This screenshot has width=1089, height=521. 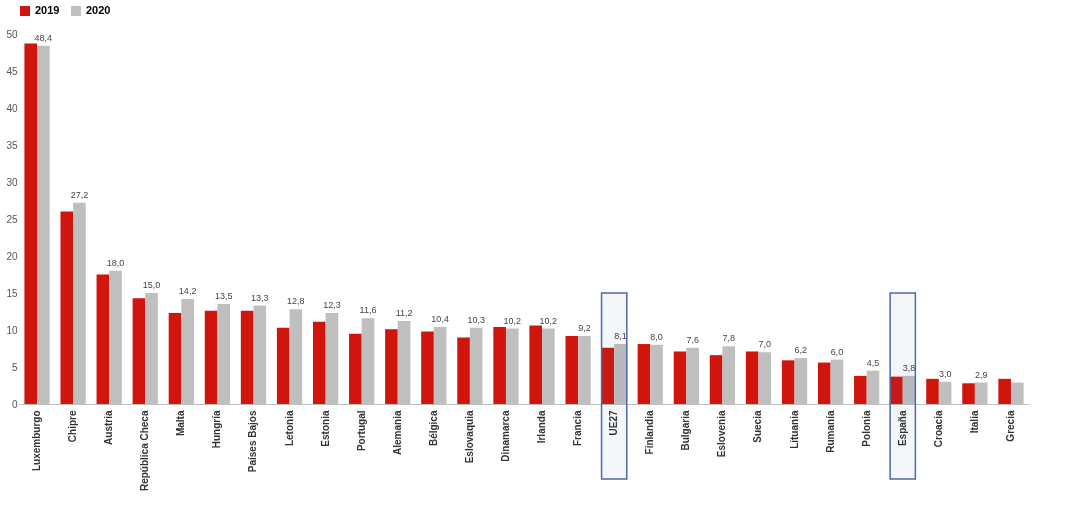 What do you see at coordinates (12, 293) in the screenshot?
I see `y-tick-label: 15` at bounding box center [12, 293].